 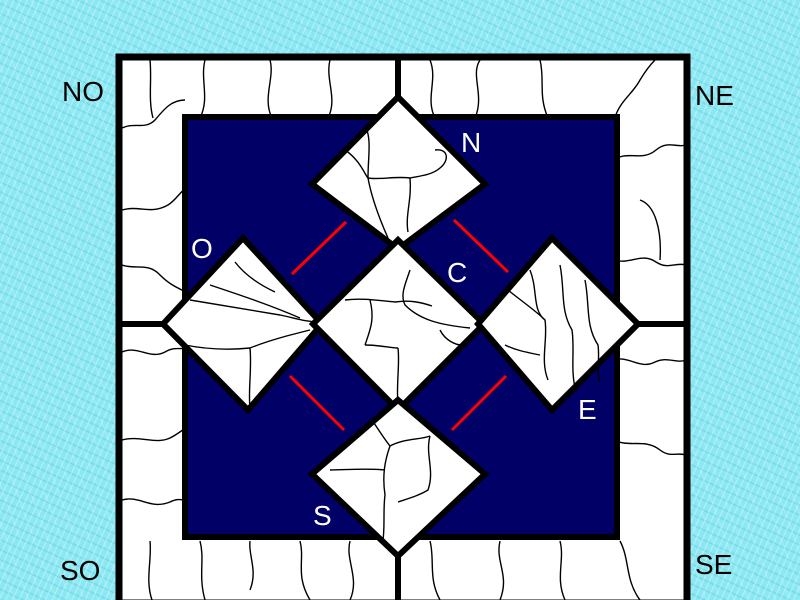 I want to click on label-o: O, so click(x=202, y=248).